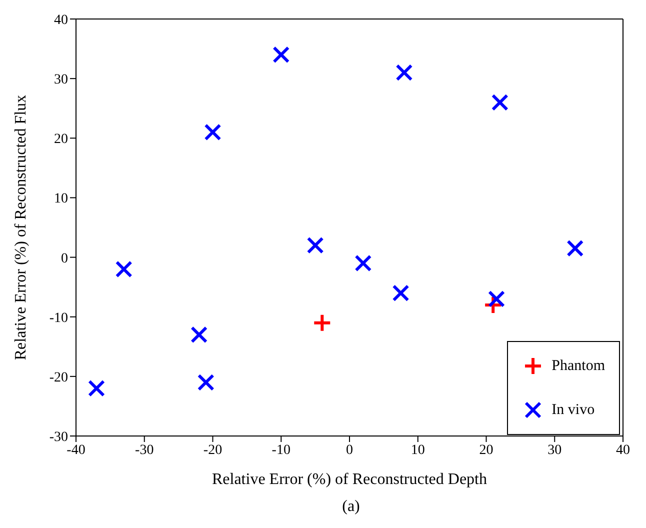  What do you see at coordinates (61, 140) in the screenshot?
I see `y-tick-label: 20` at bounding box center [61, 140].